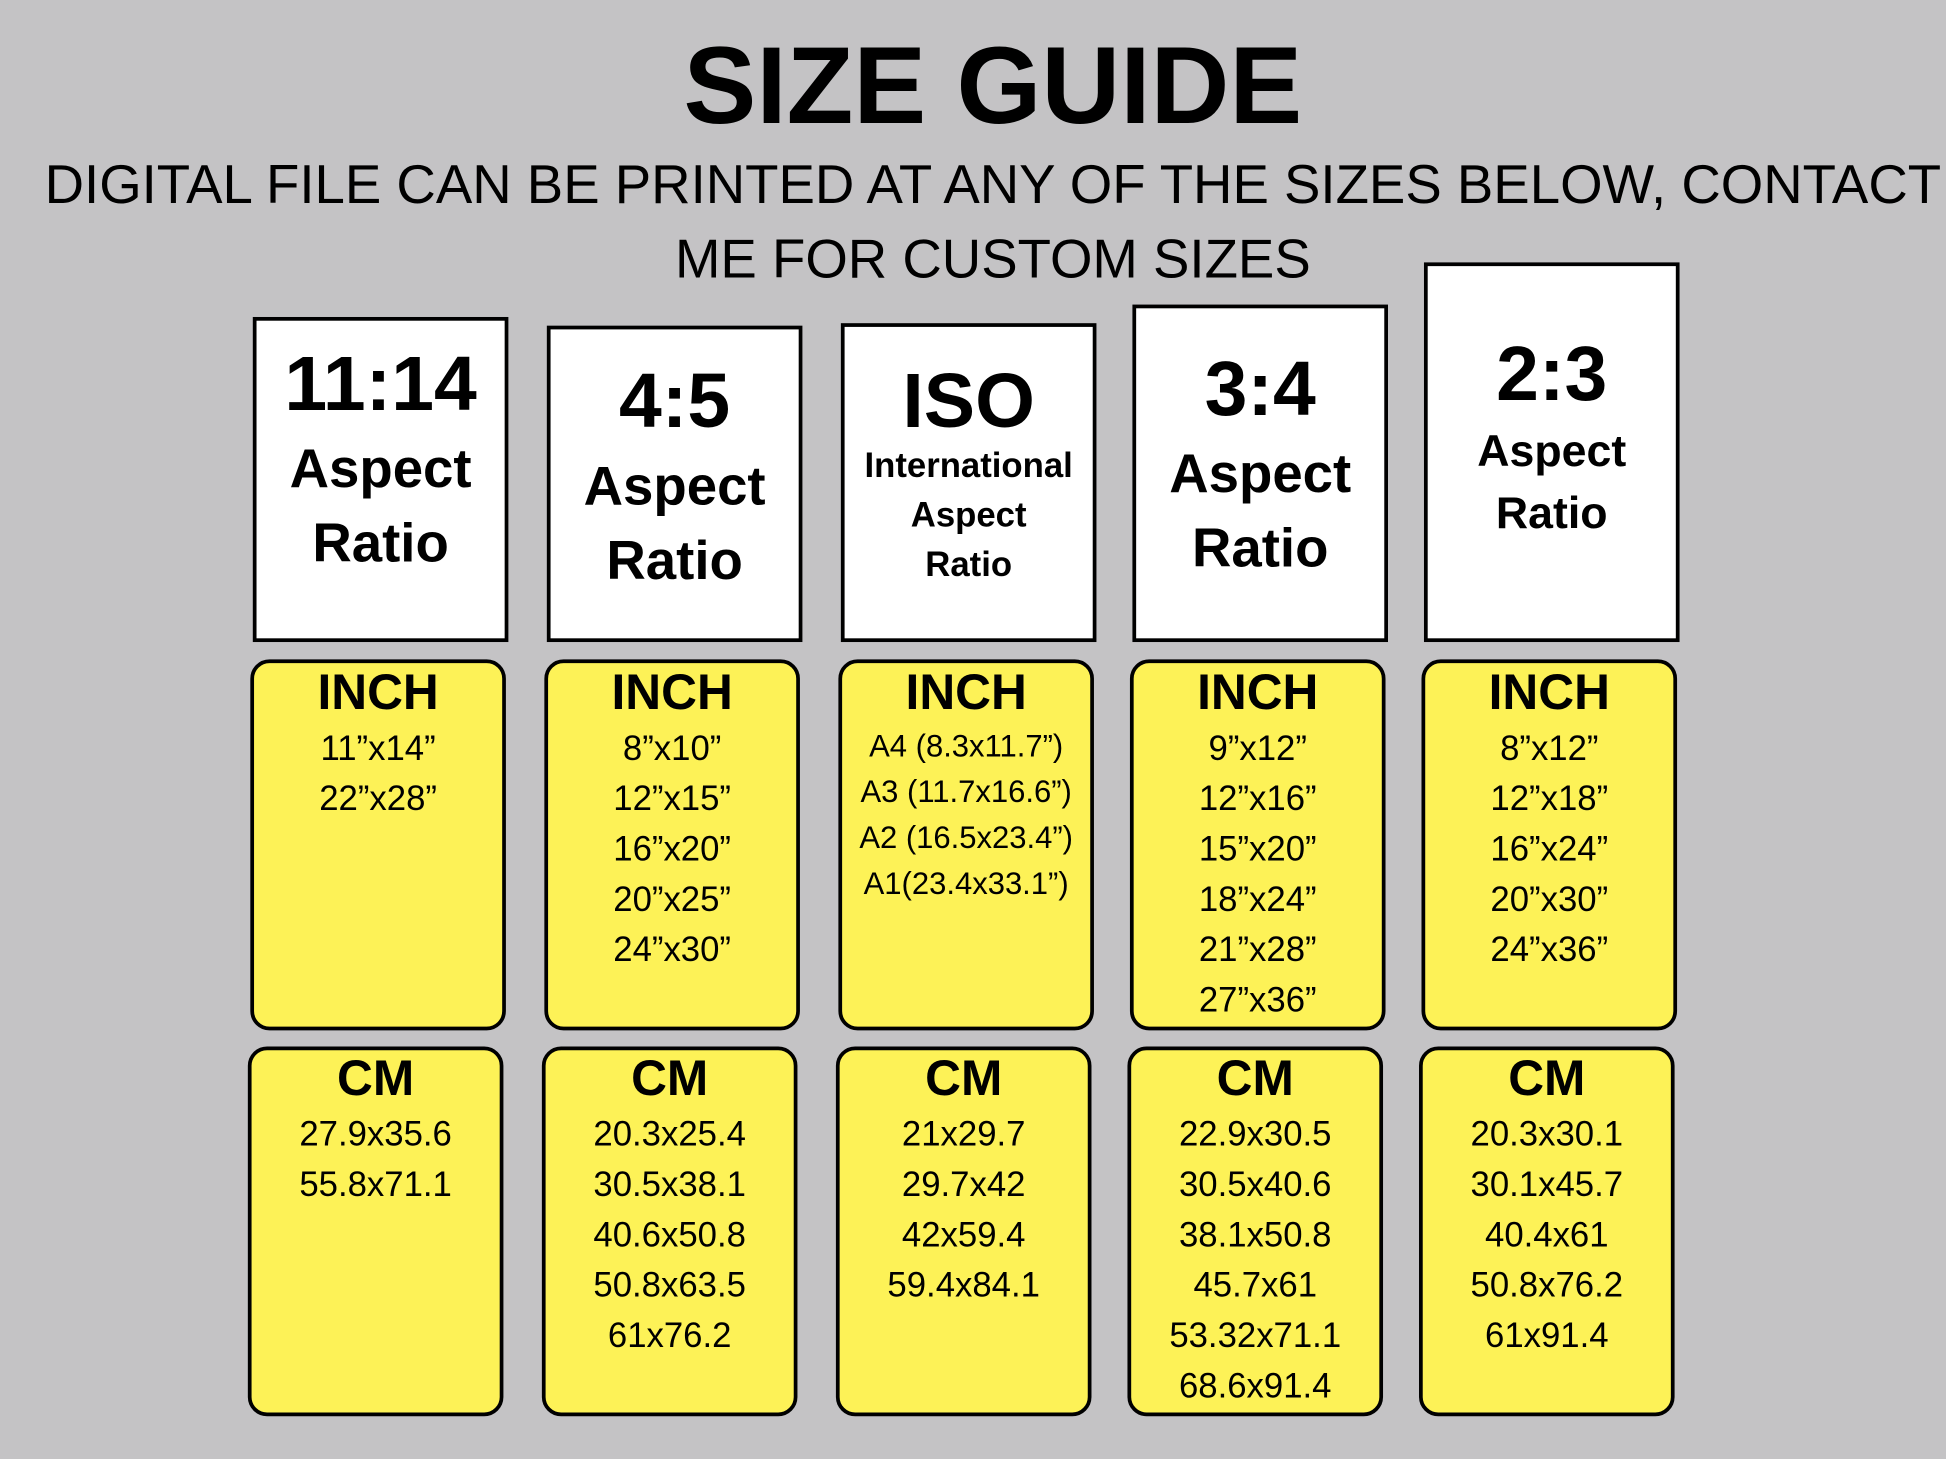 The width and height of the screenshot is (1946, 1459). What do you see at coordinates (1547, 1235) in the screenshot?
I see `cm-size: 40.4x61` at bounding box center [1547, 1235].